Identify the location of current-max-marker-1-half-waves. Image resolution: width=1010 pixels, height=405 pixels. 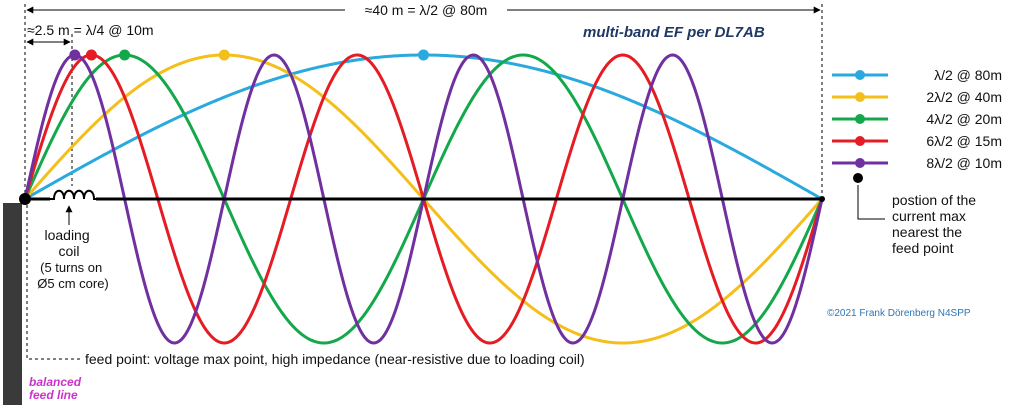
(423, 55).